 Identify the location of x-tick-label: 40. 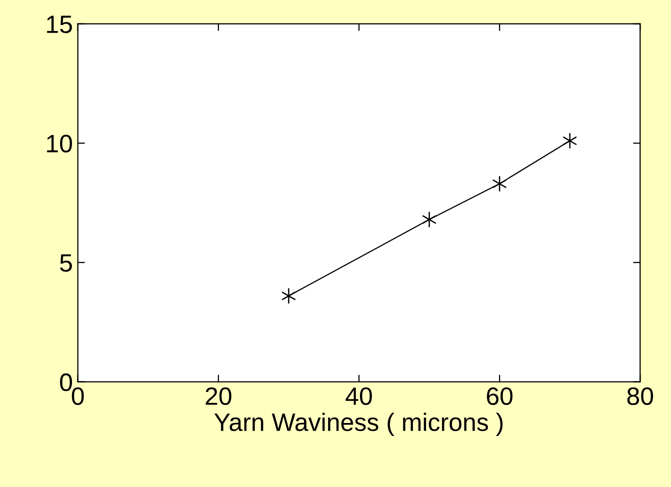
(359, 396).